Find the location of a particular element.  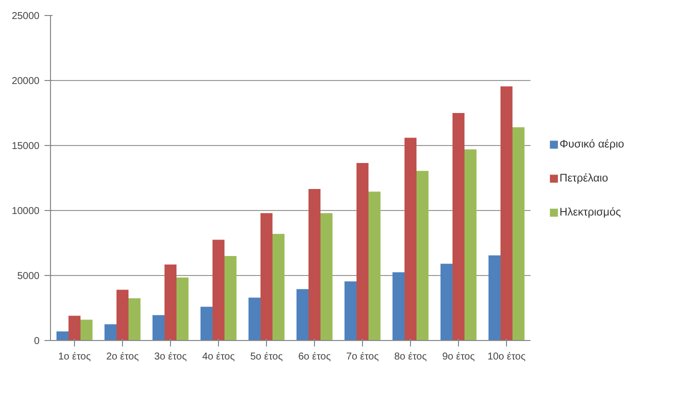

x-tick-label: 5ο έτος is located at coordinates (266, 357).